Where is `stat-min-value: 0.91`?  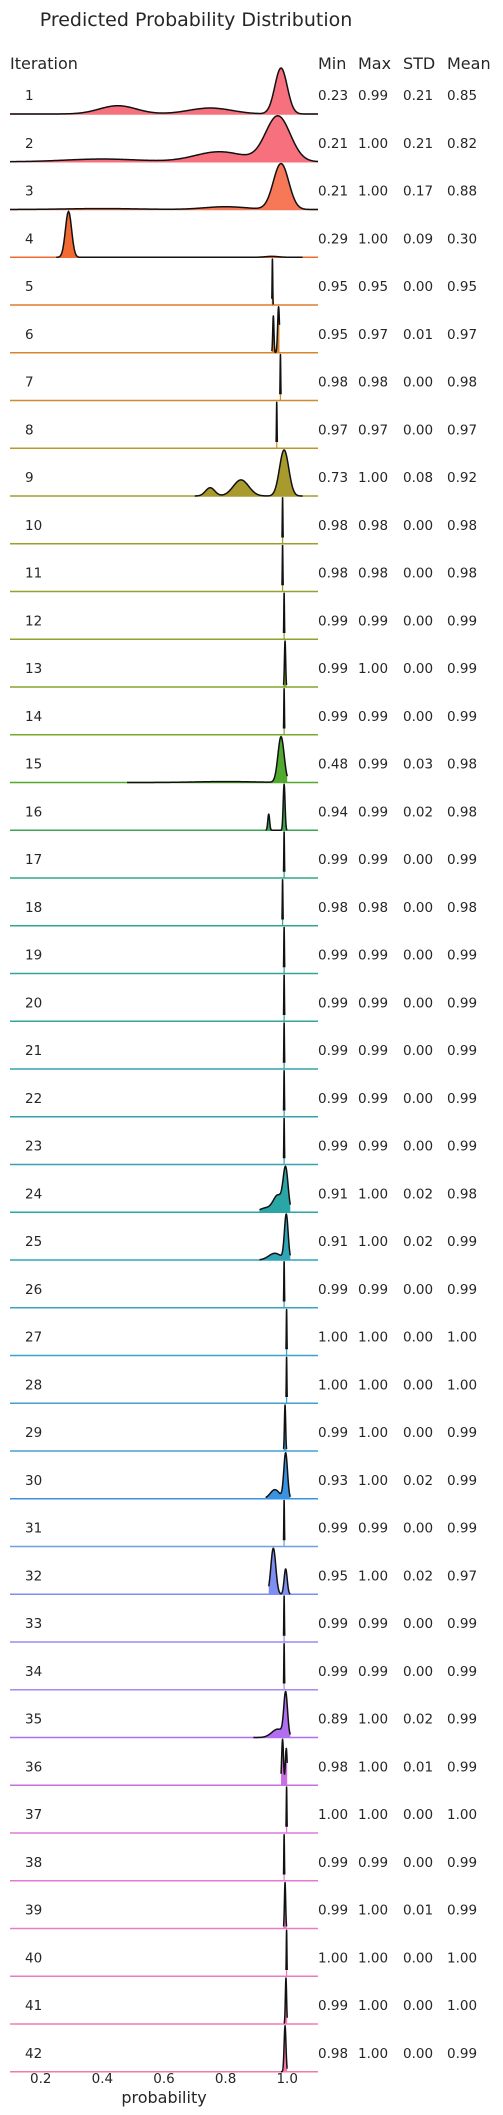
stat-min-value: 0.91 is located at coordinates (333, 1194).